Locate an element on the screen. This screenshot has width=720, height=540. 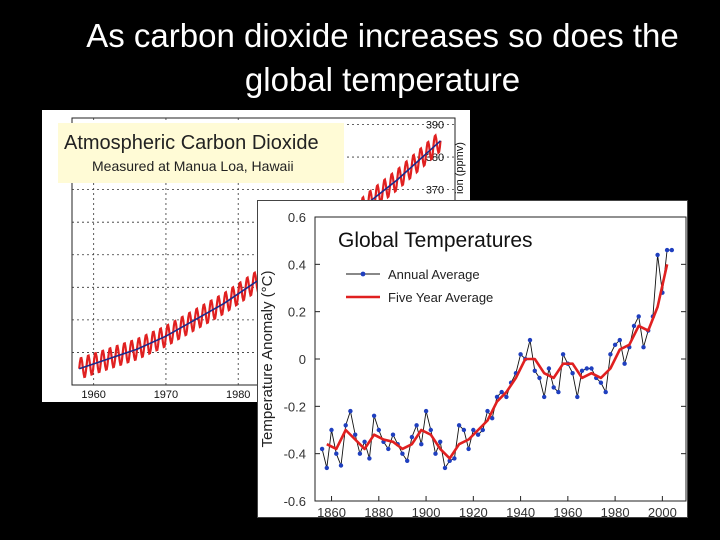
co2-y-tick-label: 390 is located at coordinates (435, 126).